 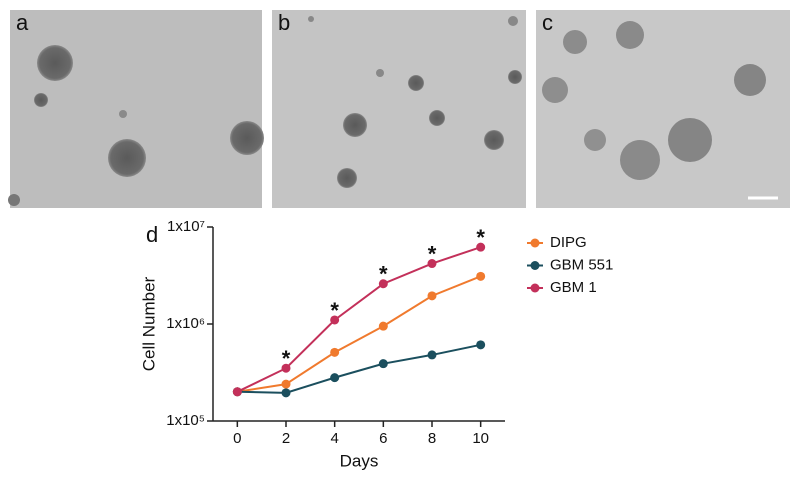 What do you see at coordinates (568, 242) in the screenshot?
I see `legend-label: DIPG` at bounding box center [568, 242].